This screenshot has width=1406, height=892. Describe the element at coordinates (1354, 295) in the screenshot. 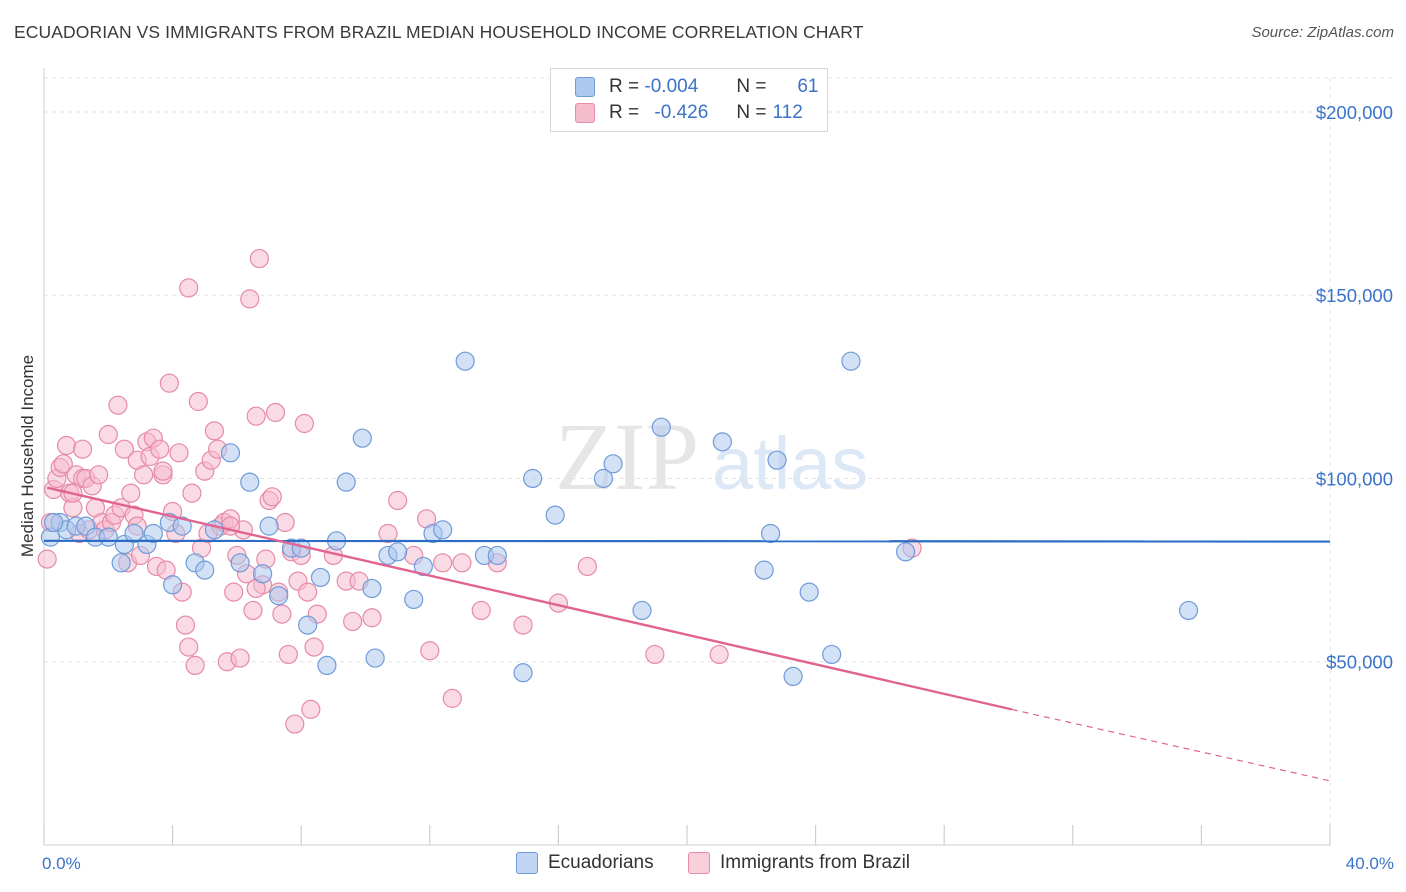

I see `y-tick-label: $150,000` at that location.